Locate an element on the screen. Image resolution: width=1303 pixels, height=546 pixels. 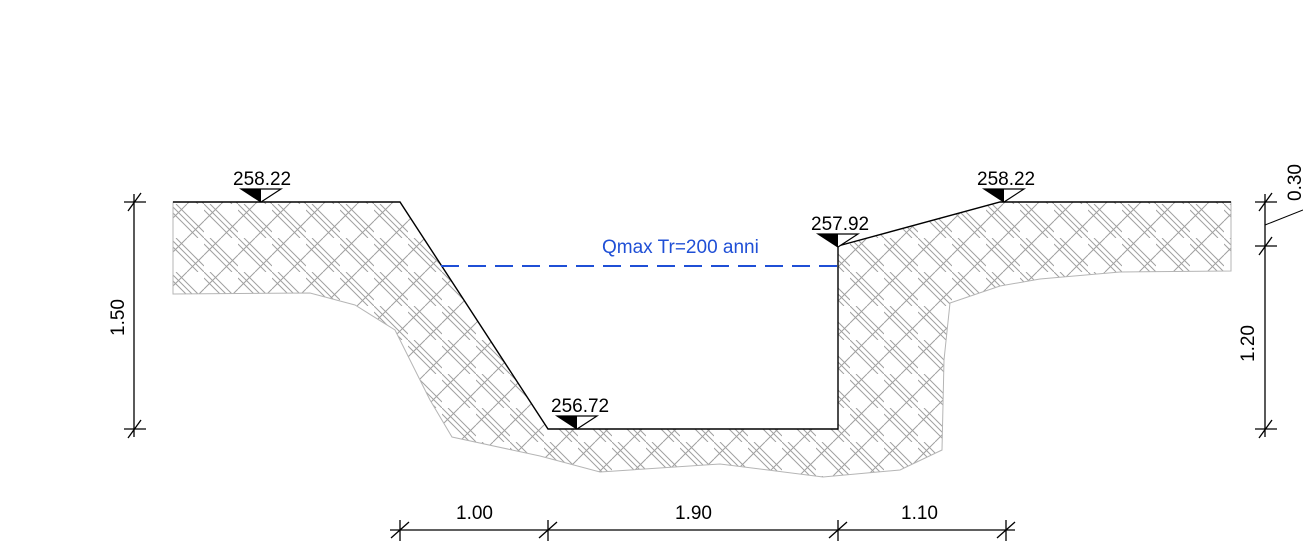
dimension-bottom-width-3: 1.10 is located at coordinates (919, 513).